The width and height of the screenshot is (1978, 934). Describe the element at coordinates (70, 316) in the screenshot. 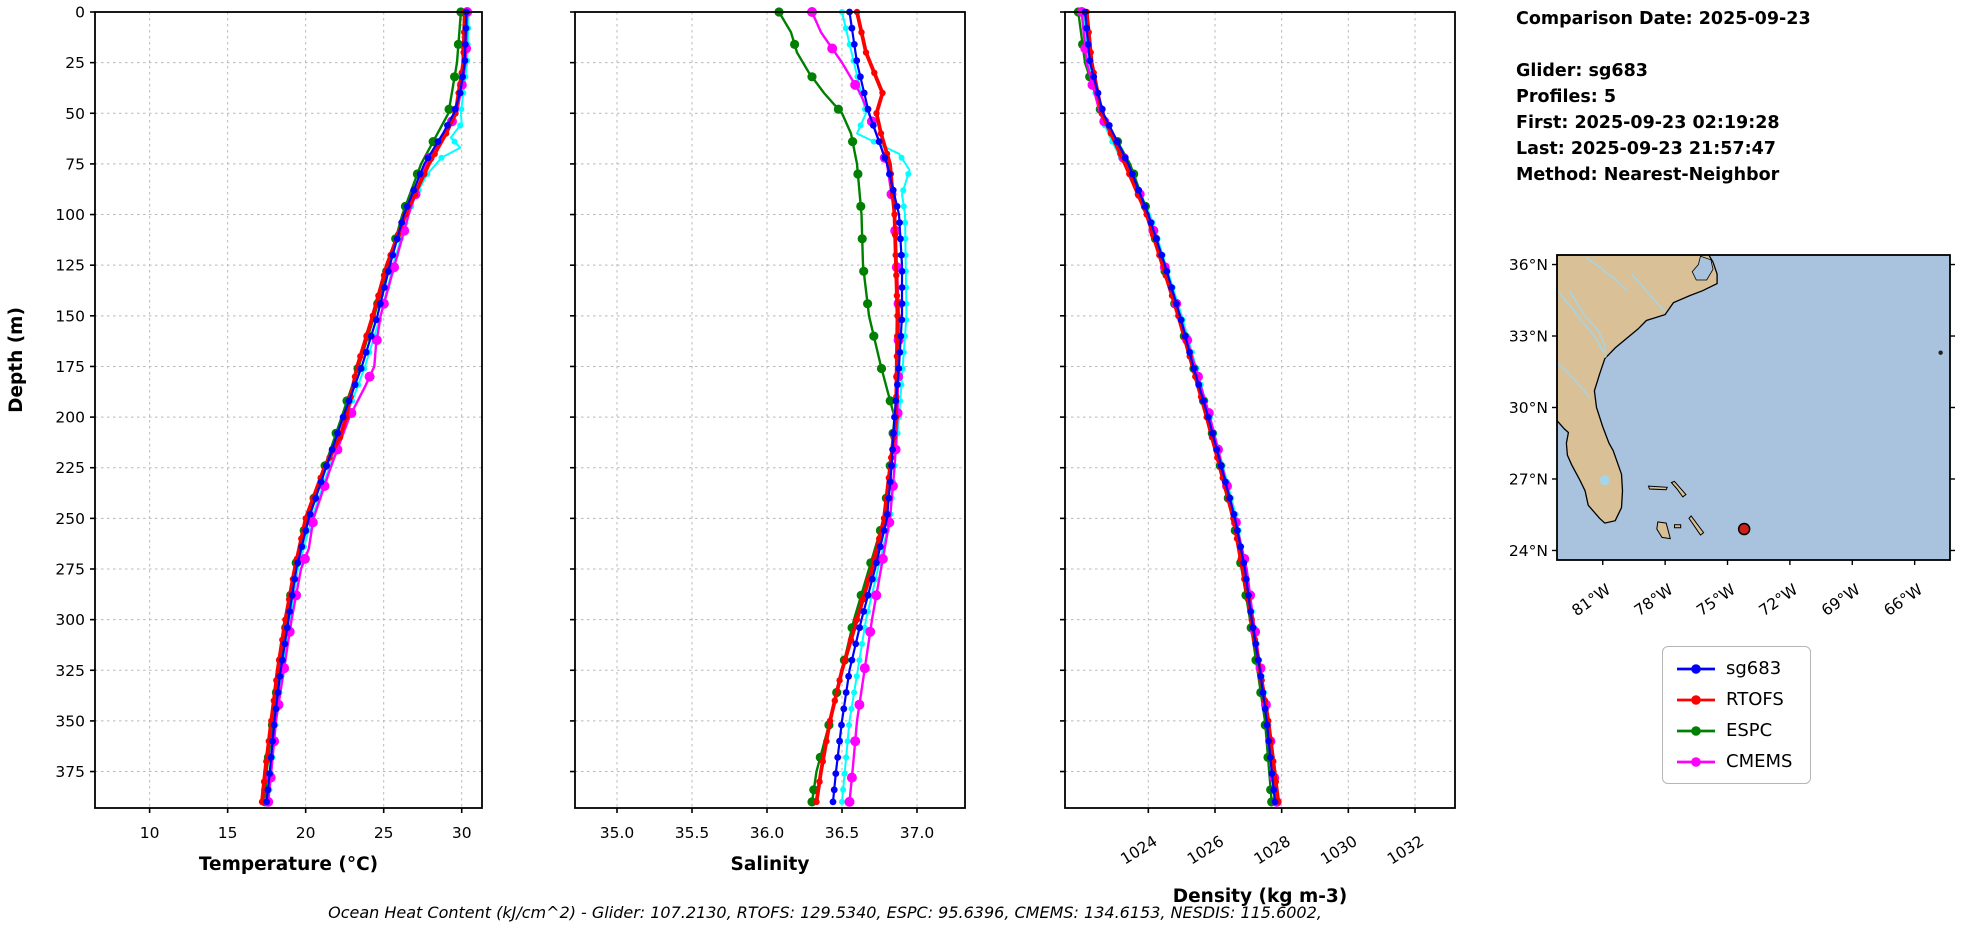

I see `y-tick-label: 150` at that location.